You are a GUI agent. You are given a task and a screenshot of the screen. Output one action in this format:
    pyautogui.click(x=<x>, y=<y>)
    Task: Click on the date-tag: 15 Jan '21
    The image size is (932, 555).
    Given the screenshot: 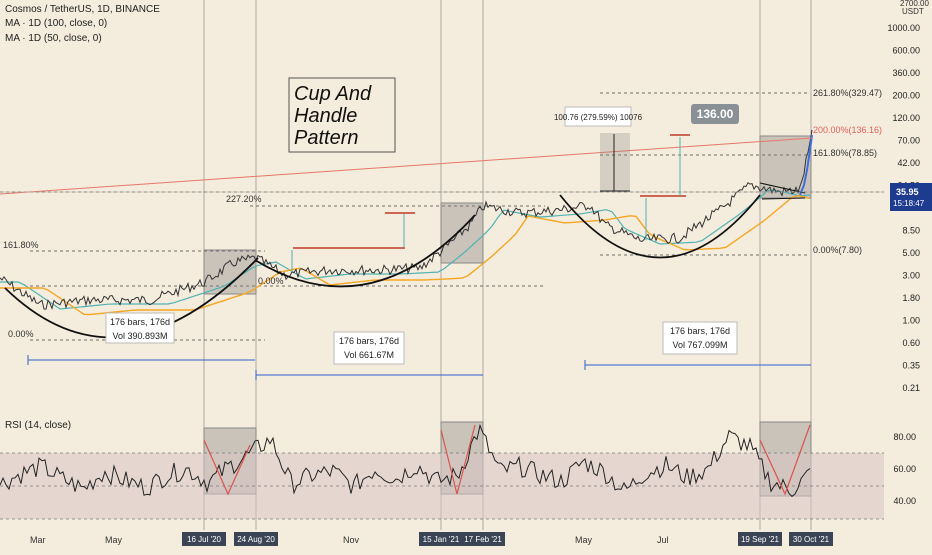 What is the action you would take?
    pyautogui.click(x=441, y=539)
    